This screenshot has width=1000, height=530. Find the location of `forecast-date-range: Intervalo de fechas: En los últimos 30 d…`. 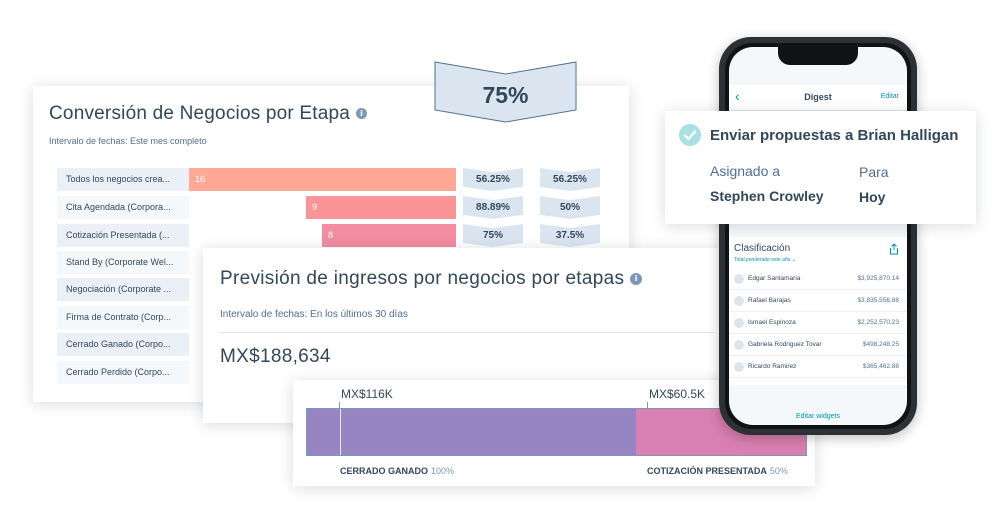

forecast-date-range: Intervalo de fechas: En los últimos 30 d… is located at coordinates (314, 314).